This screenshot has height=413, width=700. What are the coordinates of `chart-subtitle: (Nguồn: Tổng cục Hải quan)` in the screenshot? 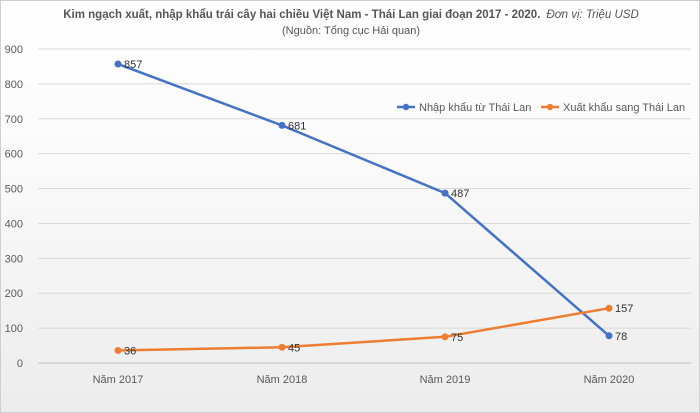 It's located at (351, 31).